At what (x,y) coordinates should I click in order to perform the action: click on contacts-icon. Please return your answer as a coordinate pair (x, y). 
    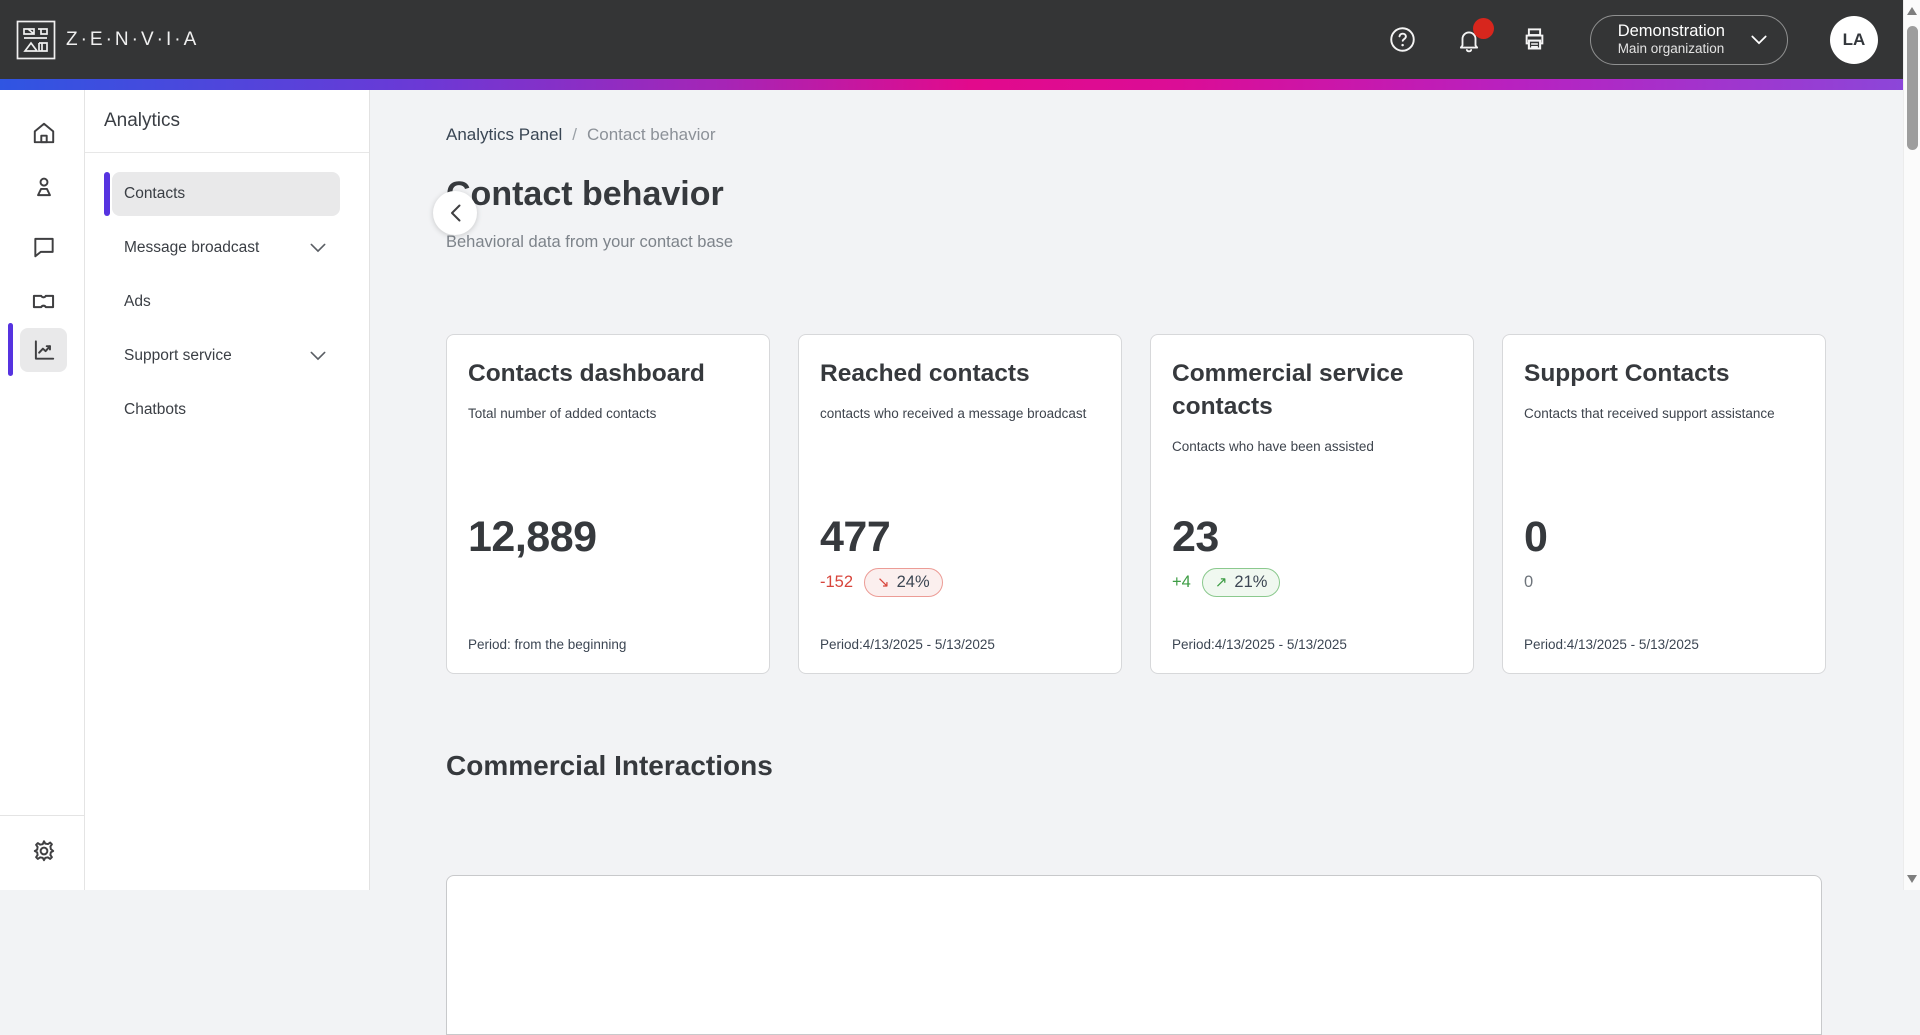
    Looking at the image, I should click on (44, 187).